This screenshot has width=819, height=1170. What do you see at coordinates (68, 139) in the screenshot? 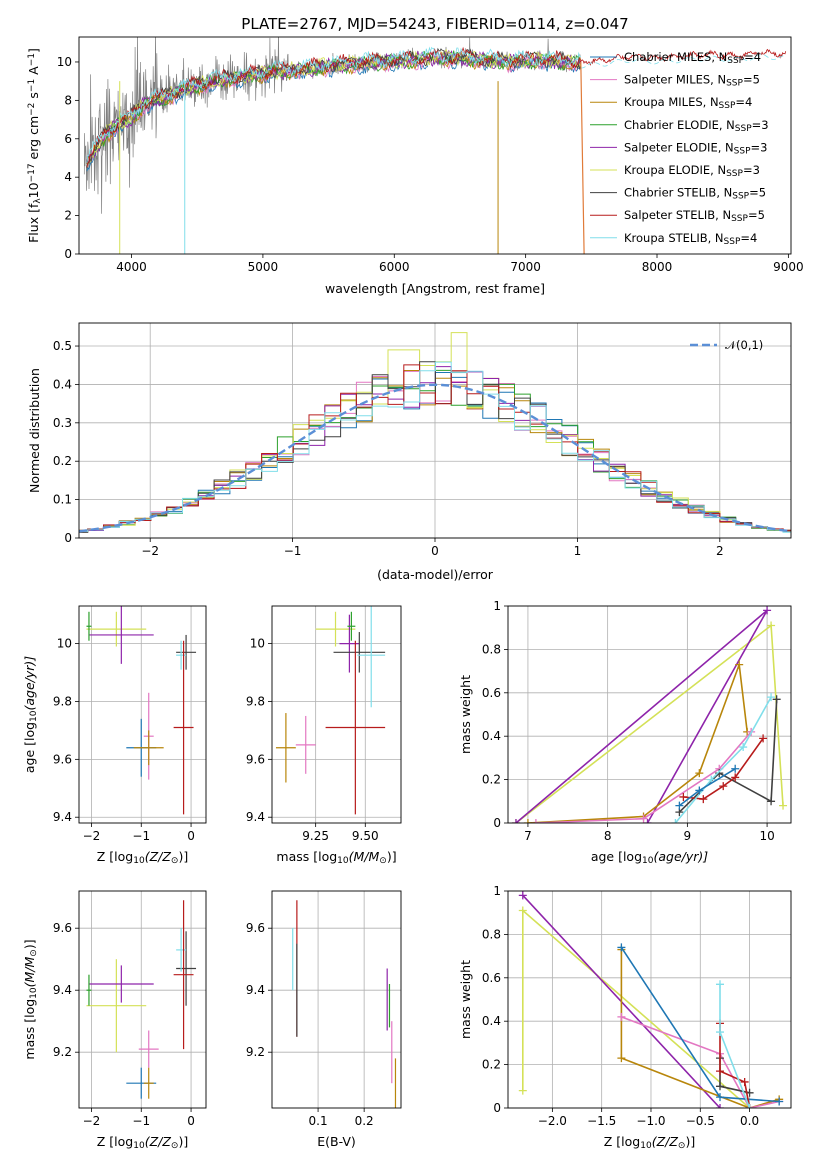
I see `y-tick-label: 6` at bounding box center [68, 139].